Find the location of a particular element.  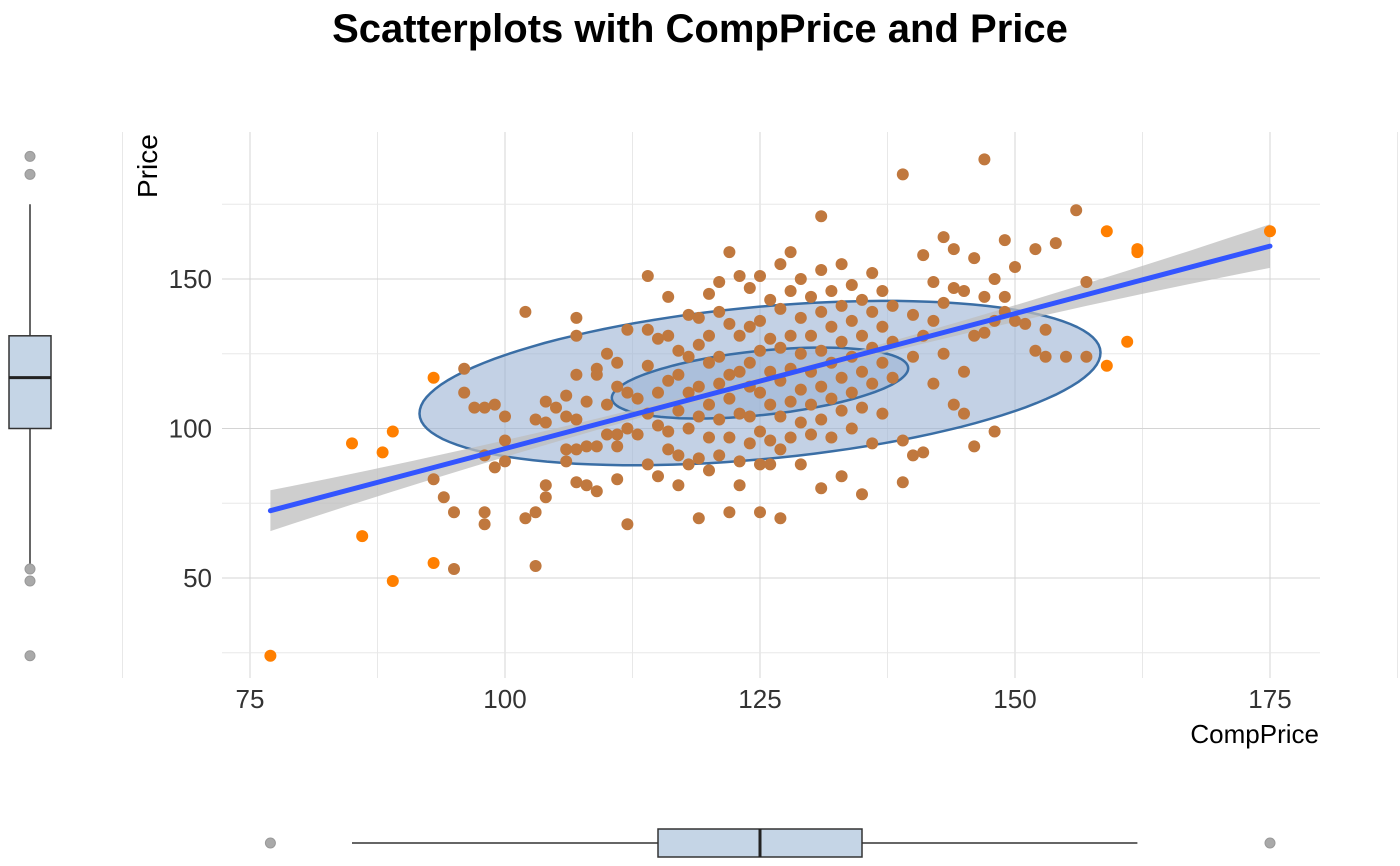

x-tick-label: 125 is located at coordinates (759, 699).